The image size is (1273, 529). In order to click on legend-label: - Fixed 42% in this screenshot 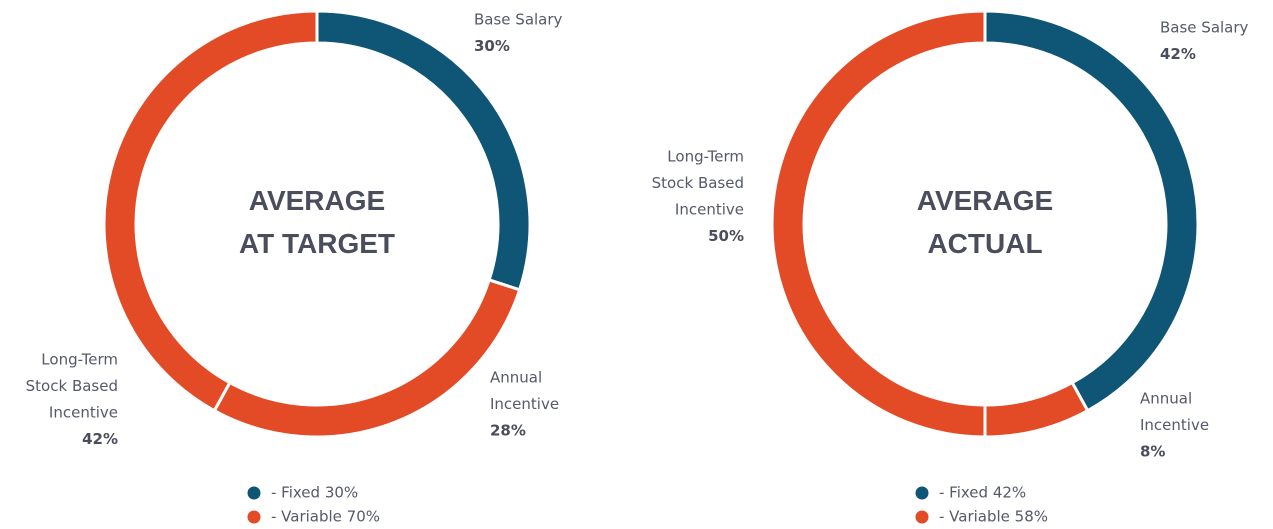, I will do `click(982, 493)`.